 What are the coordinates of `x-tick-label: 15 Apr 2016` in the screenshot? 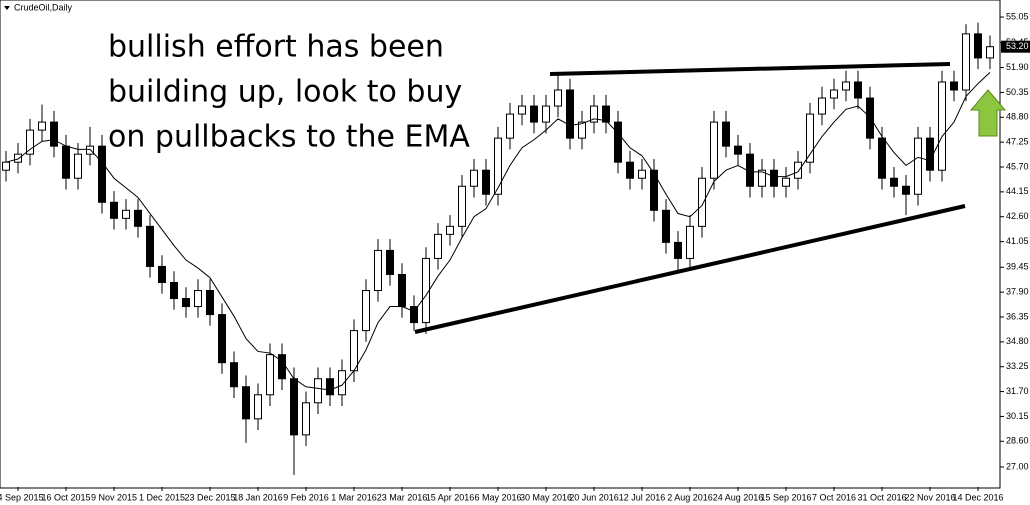 It's located at (450, 497).